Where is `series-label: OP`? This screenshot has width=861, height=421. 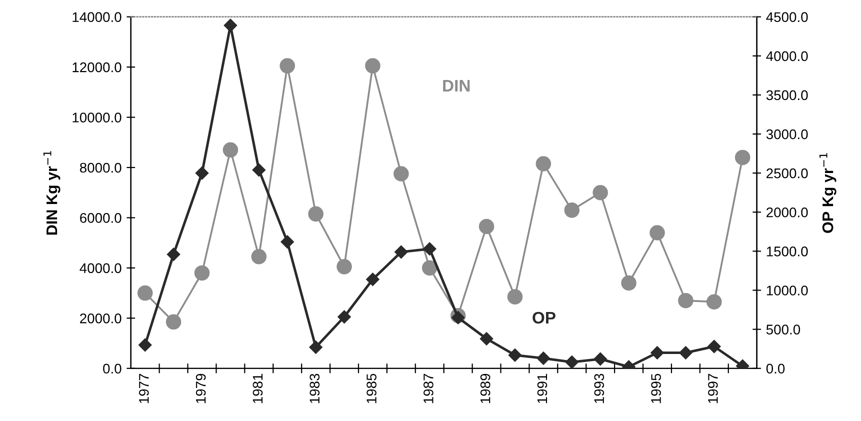 series-label: OP is located at coordinates (544, 318).